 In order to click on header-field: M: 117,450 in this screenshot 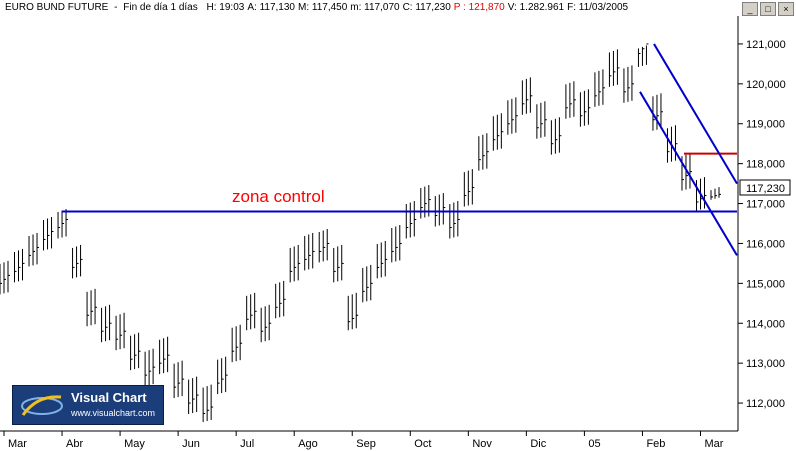, I will do `click(322, 7)`.